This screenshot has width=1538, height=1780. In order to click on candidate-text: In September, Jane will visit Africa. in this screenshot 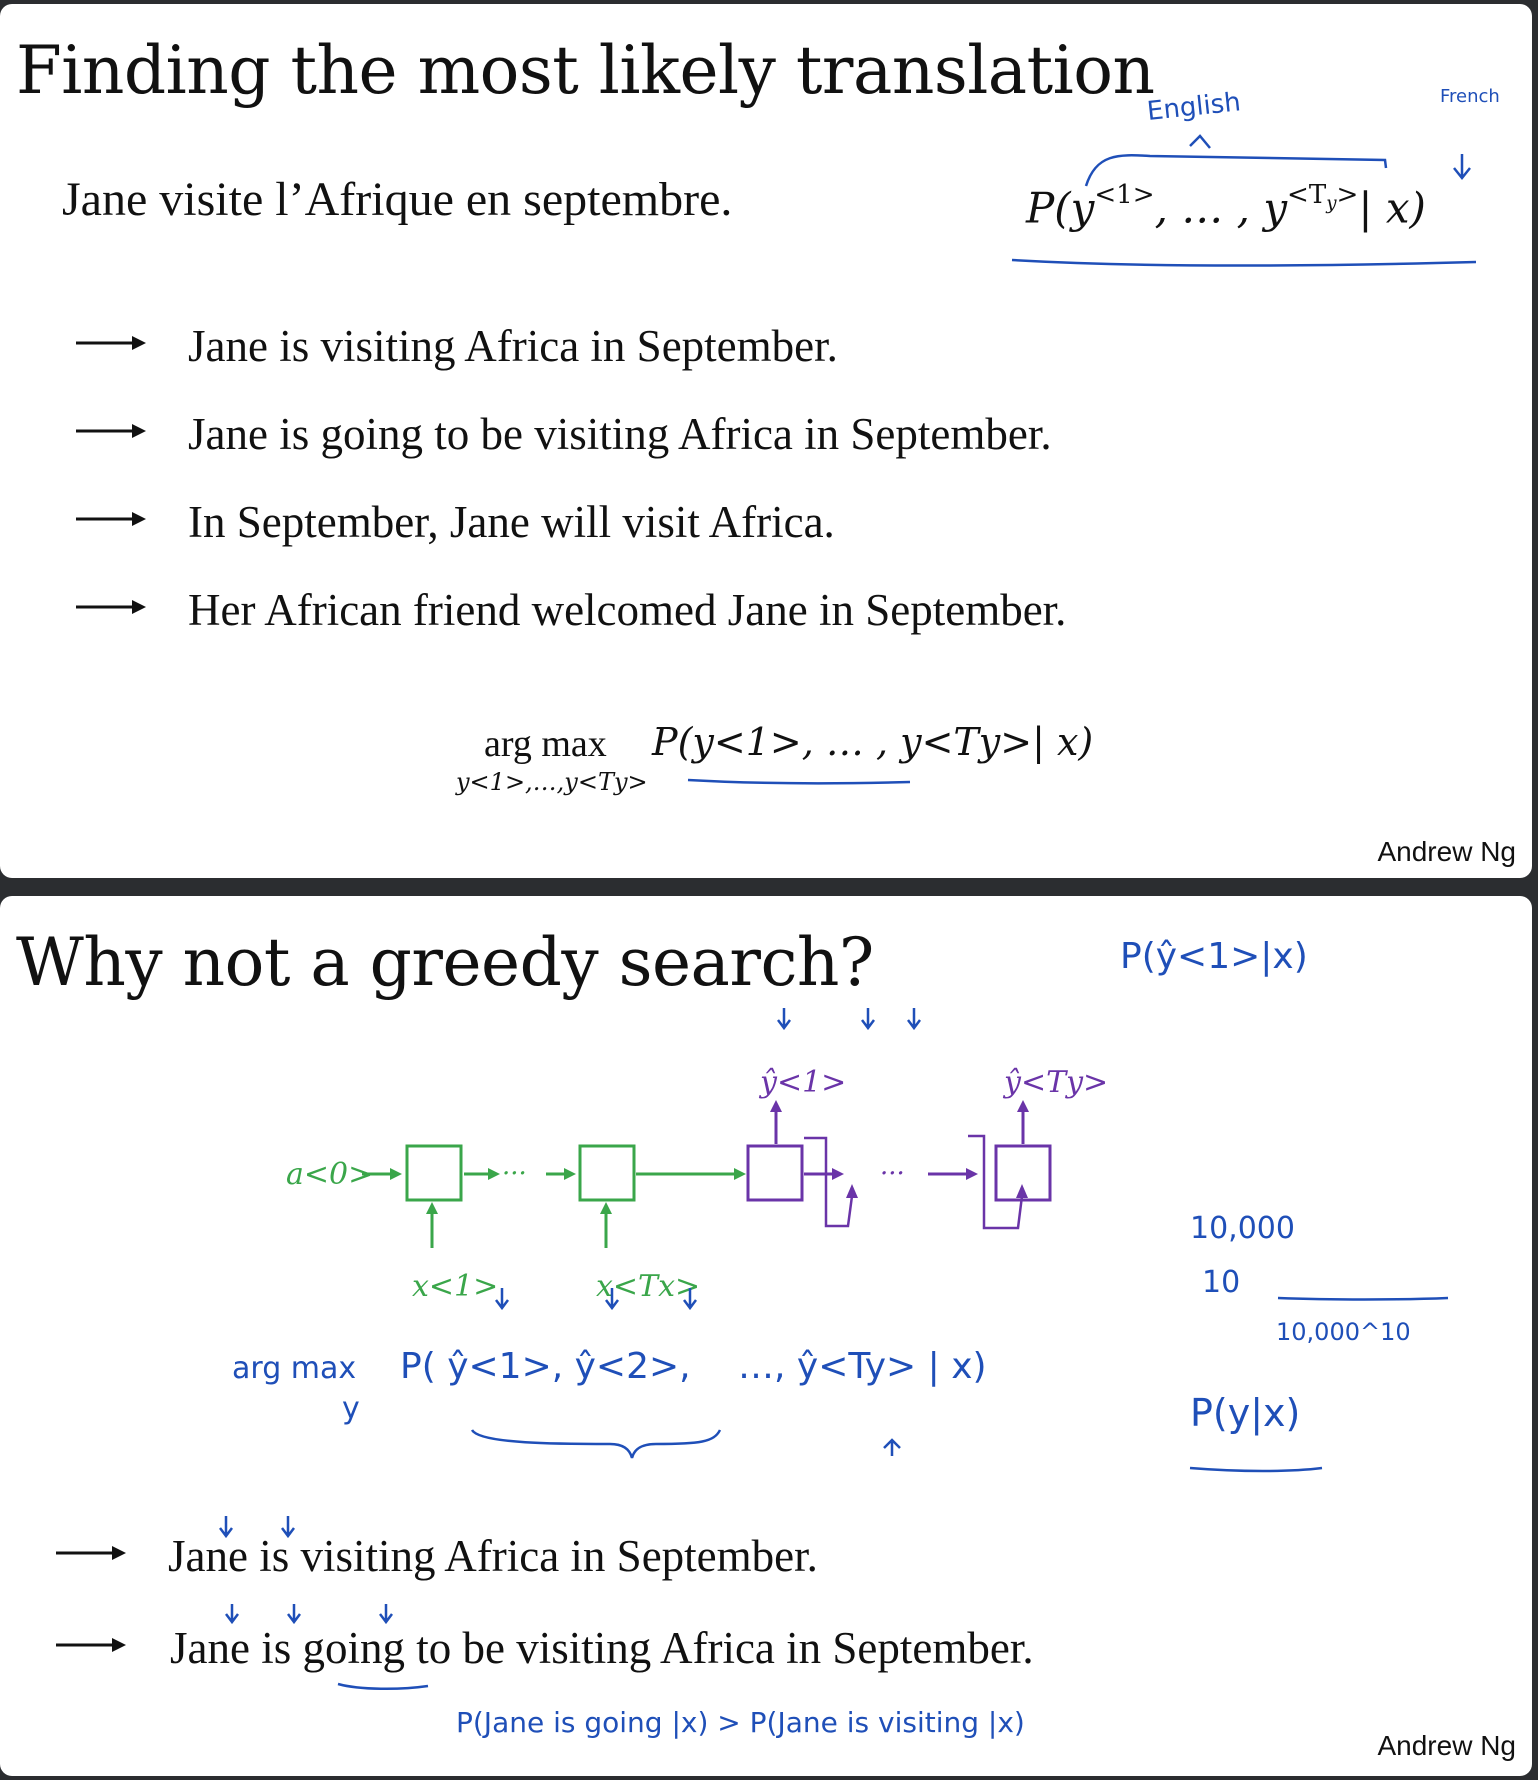, I will do `click(511, 522)`.